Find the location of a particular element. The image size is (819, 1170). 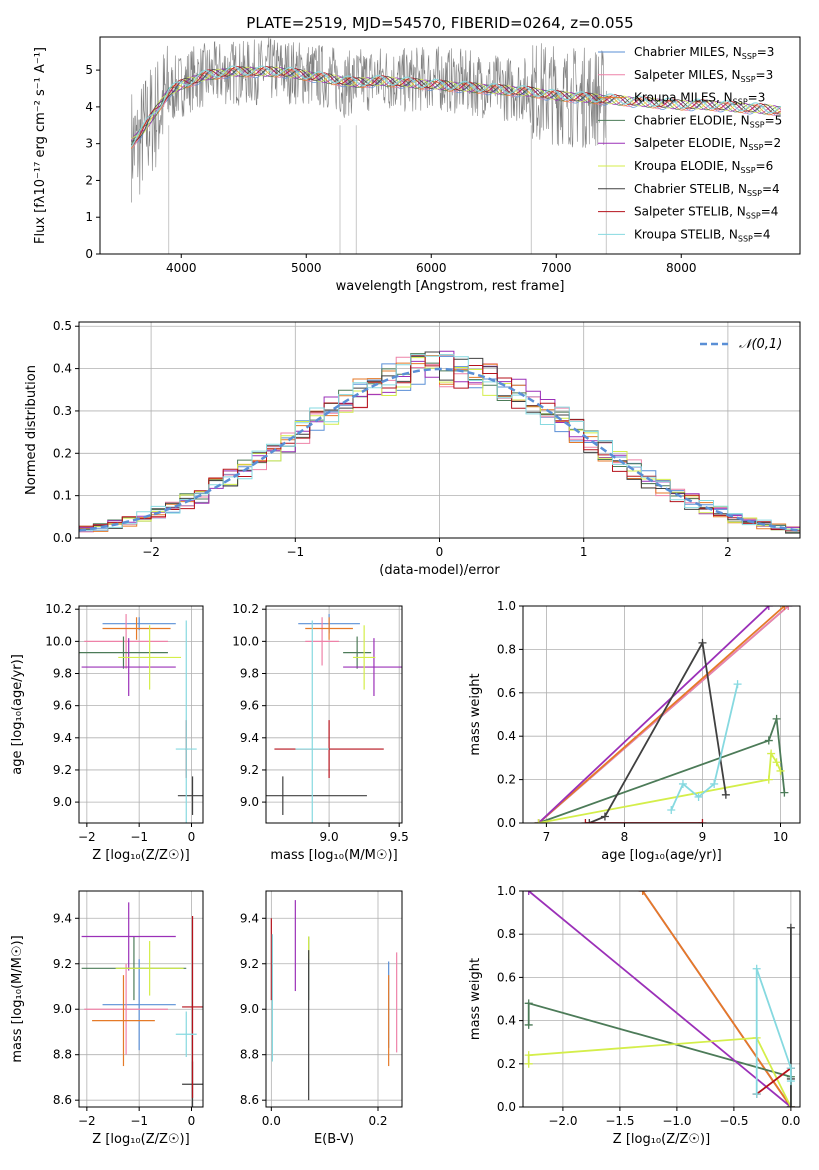

y-axis-label: Flux [fλ10⁻¹⁷ erg cm⁻² s⁻¹ A⁻¹] is located at coordinates (40, 145).